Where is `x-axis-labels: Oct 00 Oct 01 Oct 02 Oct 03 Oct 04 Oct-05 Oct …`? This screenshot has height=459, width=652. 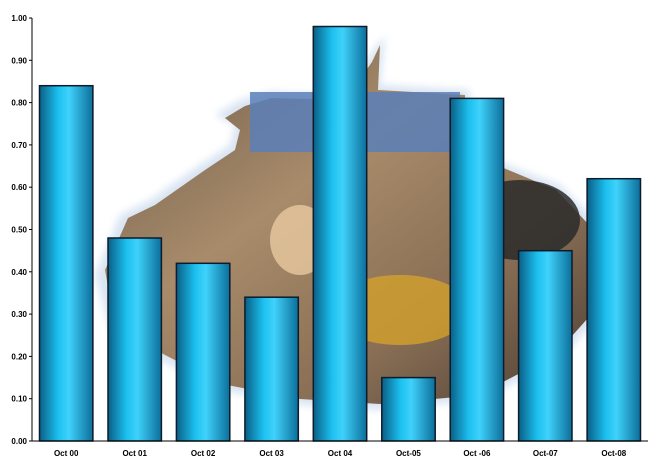
x-axis-labels: Oct 00 Oct 01 Oct 02 Oct 03 Oct 04 Oct-05 Oct … is located at coordinates (340, 453).